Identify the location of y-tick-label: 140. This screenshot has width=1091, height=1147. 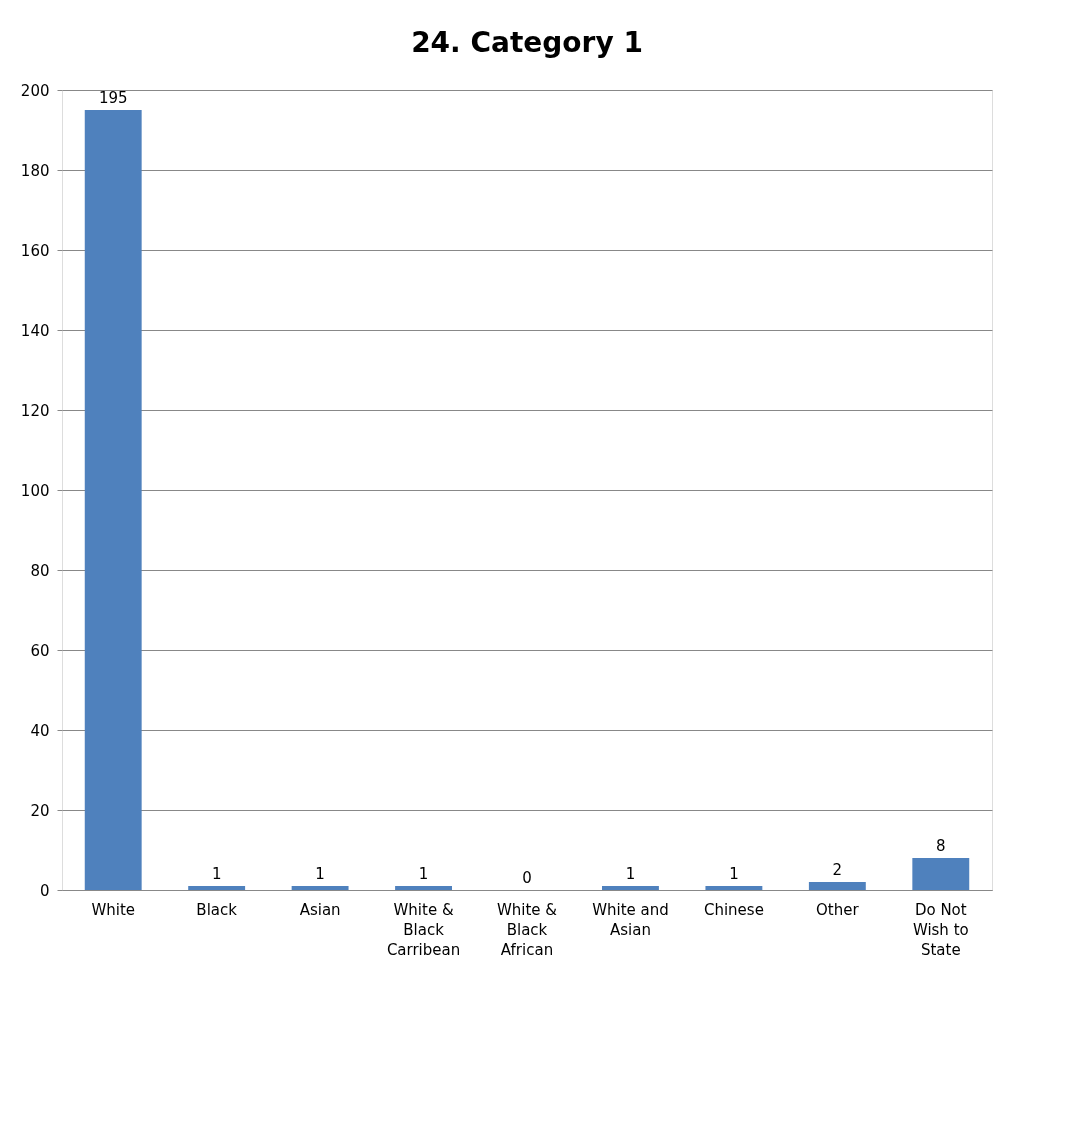
(35, 330).